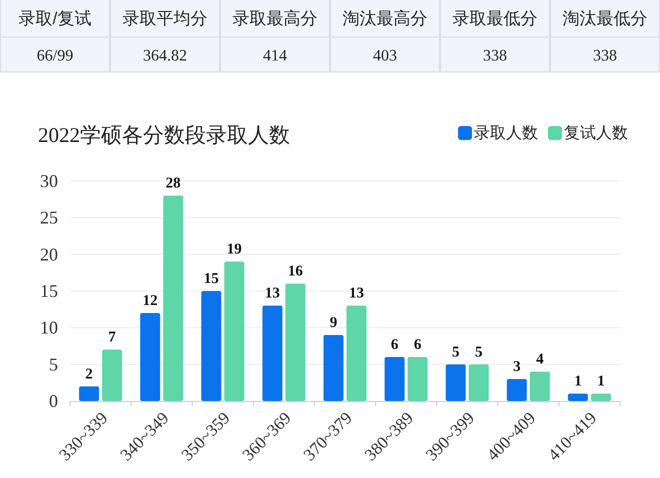 The image size is (660, 478). What do you see at coordinates (49, 218) in the screenshot?
I see `y-tick-label: 25` at bounding box center [49, 218].